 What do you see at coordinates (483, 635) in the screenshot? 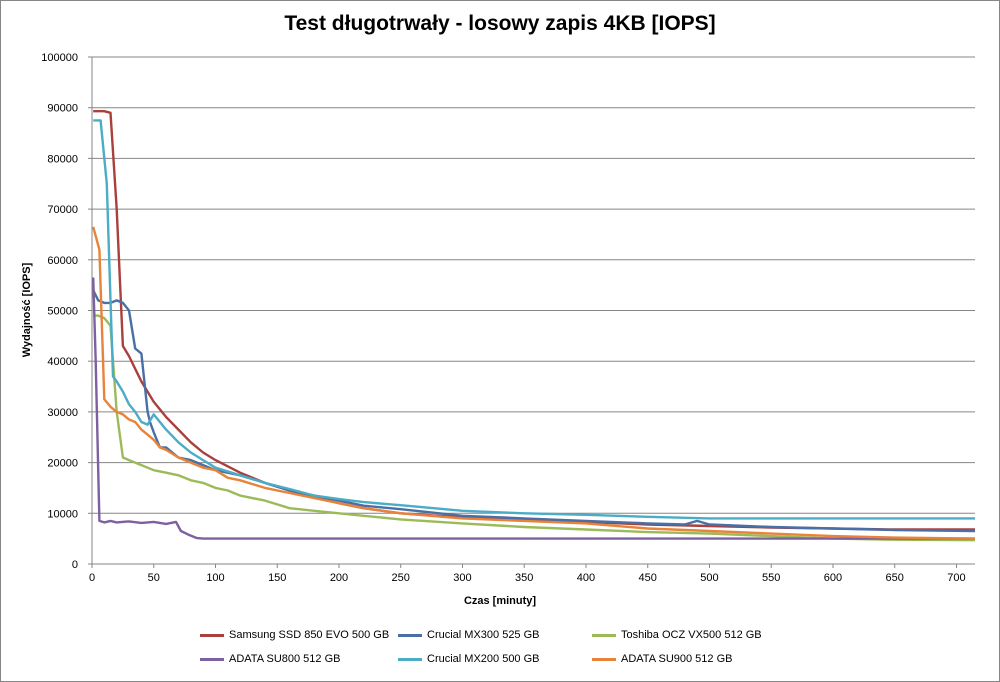
I see `legend-label: Crucial MX300 525 GB` at bounding box center [483, 635].